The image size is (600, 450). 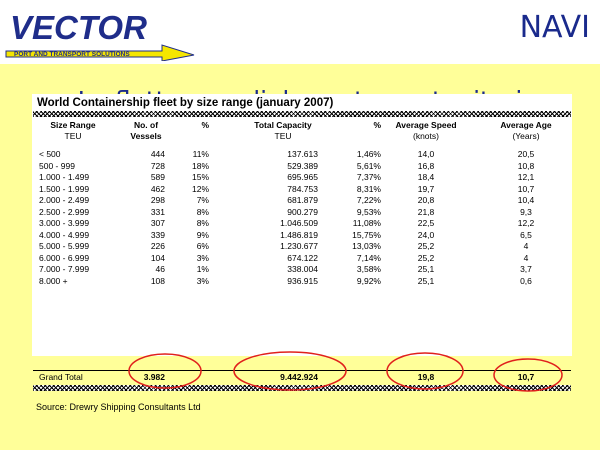 I want to click on cell-total-capacity: 674.122, so click(x=302, y=257).